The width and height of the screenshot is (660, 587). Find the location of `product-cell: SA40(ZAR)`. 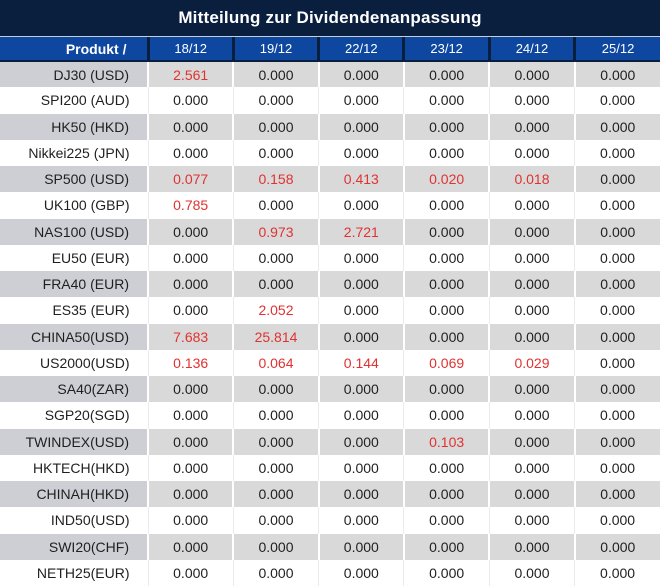

product-cell: SA40(ZAR) is located at coordinates (74, 389).